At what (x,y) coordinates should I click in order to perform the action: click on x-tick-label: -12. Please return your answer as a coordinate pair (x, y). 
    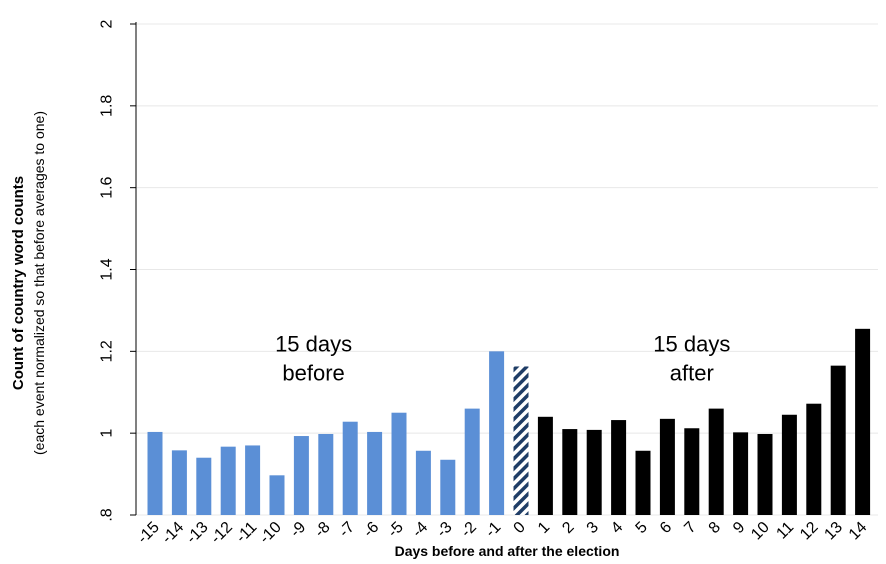
    Looking at the image, I should click on (222, 533).